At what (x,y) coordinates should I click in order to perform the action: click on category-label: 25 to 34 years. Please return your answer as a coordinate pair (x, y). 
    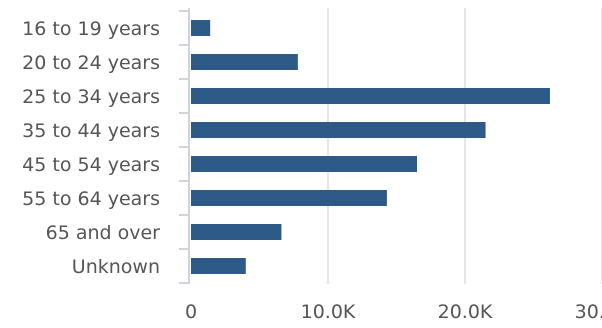
    Looking at the image, I should click on (91, 97).